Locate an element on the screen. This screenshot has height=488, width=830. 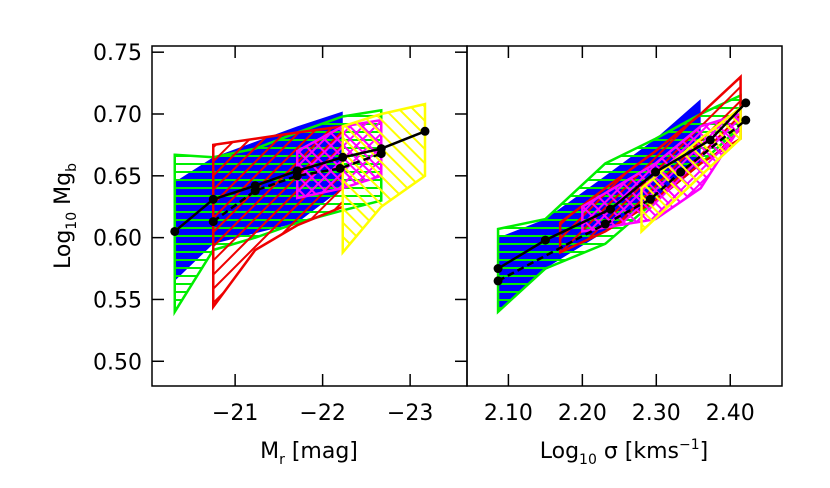
y-label-sub: 10 is located at coordinates (72, 221).